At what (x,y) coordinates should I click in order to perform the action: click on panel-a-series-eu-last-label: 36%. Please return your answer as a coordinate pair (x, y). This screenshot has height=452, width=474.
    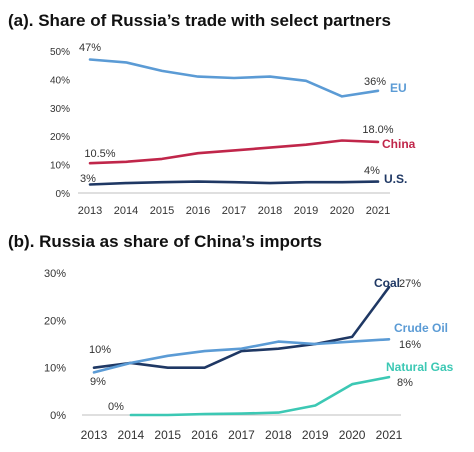
    Looking at the image, I should click on (375, 82).